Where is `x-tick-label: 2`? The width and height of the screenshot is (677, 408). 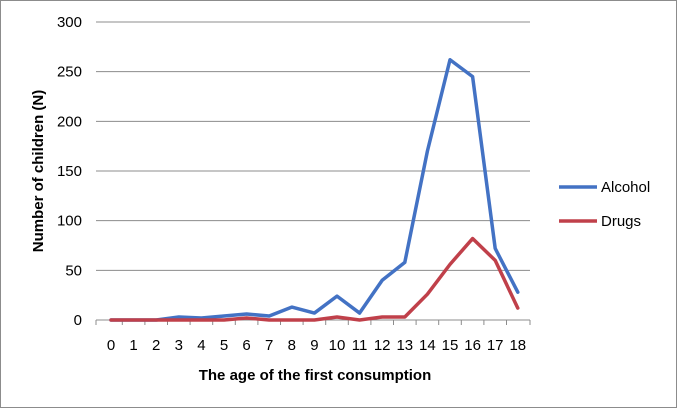 x-tick-label: 2 is located at coordinates (156, 345).